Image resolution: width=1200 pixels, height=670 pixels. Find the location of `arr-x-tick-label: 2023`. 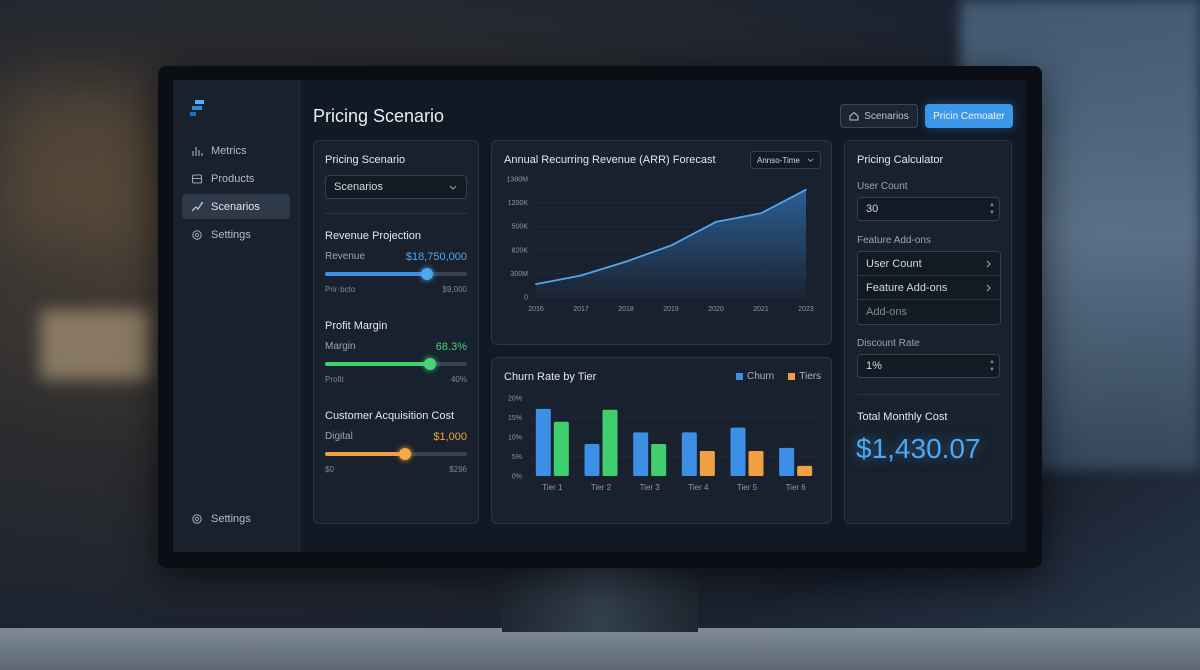

arr-x-tick-label: 2023 is located at coordinates (806, 309).